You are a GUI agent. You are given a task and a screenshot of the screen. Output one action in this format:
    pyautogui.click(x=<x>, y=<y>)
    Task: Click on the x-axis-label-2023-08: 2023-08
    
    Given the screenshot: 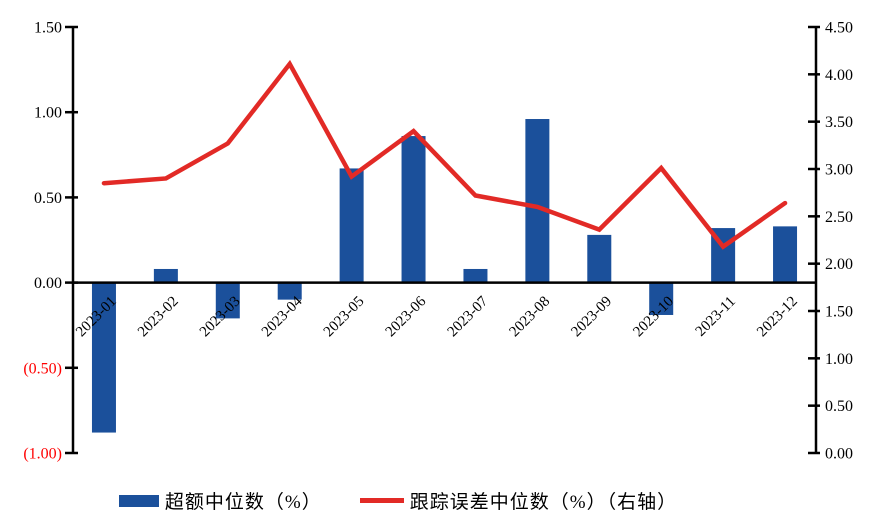 What is the action you would take?
    pyautogui.click(x=530, y=317)
    